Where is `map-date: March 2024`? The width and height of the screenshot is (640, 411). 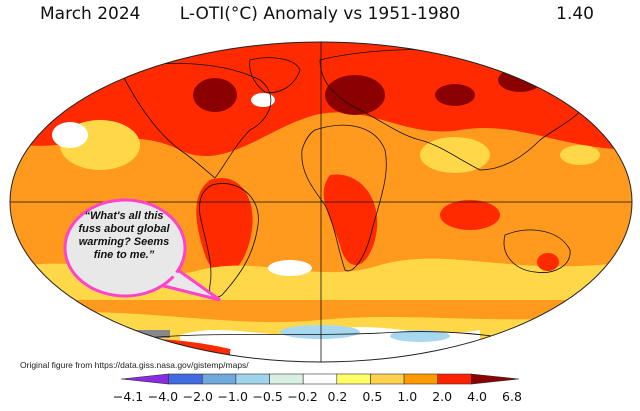
map-date: March 2024 is located at coordinates (90, 14).